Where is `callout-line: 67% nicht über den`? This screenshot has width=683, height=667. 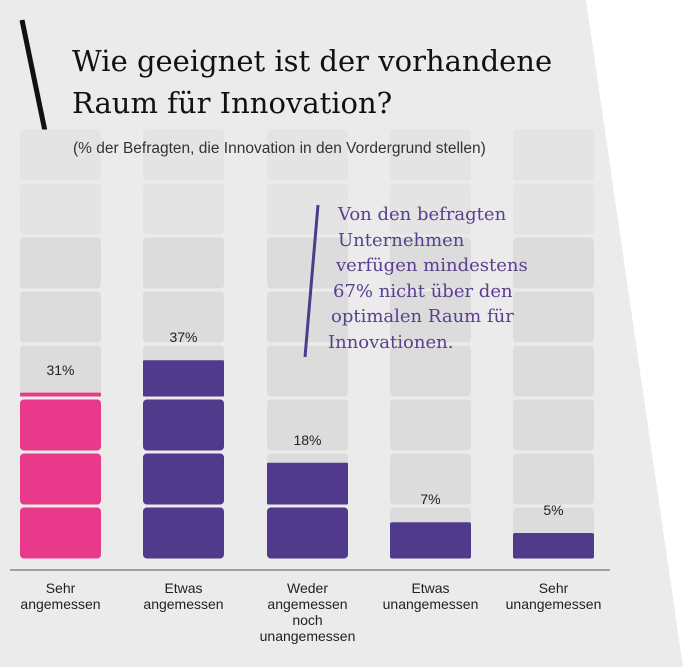 callout-line: 67% nicht über den is located at coordinates (423, 291).